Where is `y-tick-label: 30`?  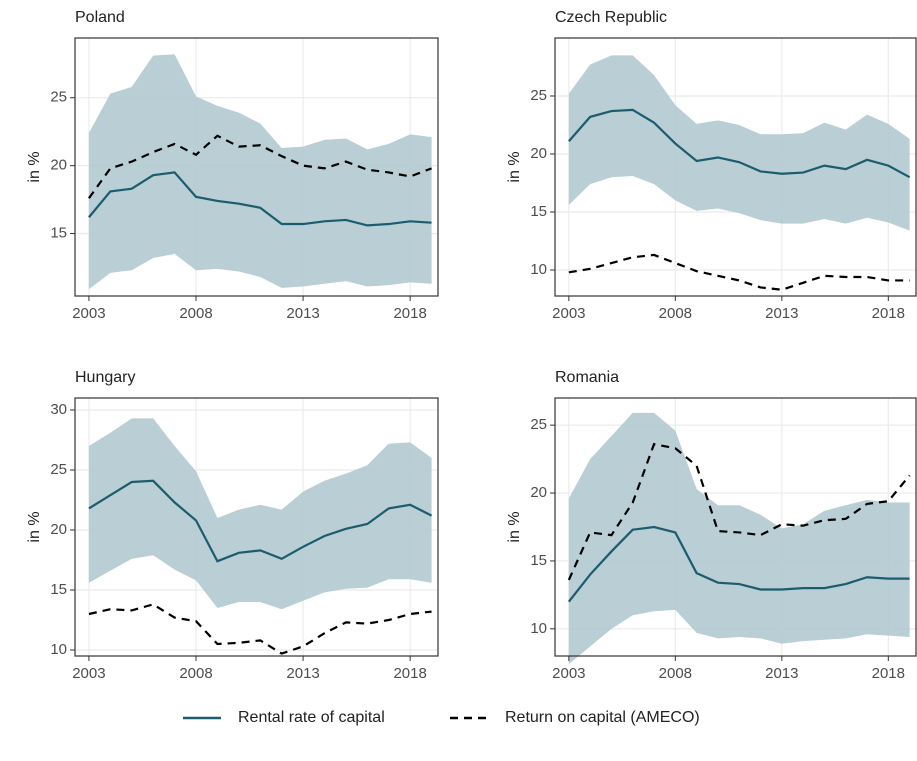 y-tick-label: 30 is located at coordinates (58, 409).